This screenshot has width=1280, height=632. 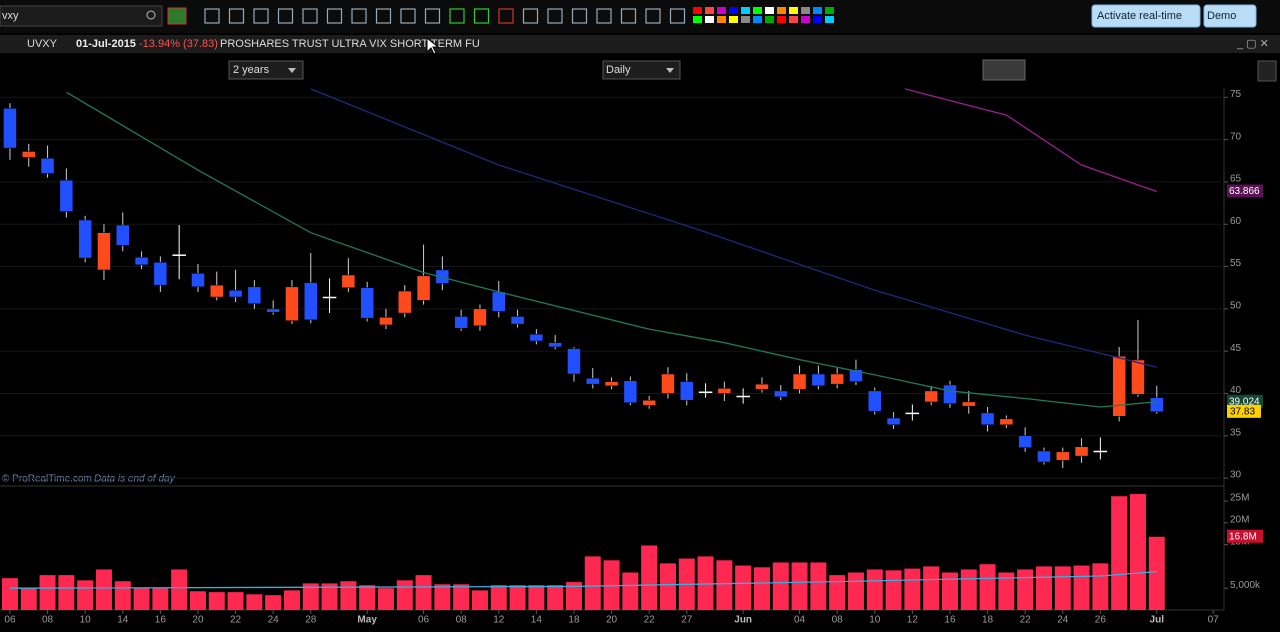 I want to click on value-label: 39.024, so click(x=1244, y=401).